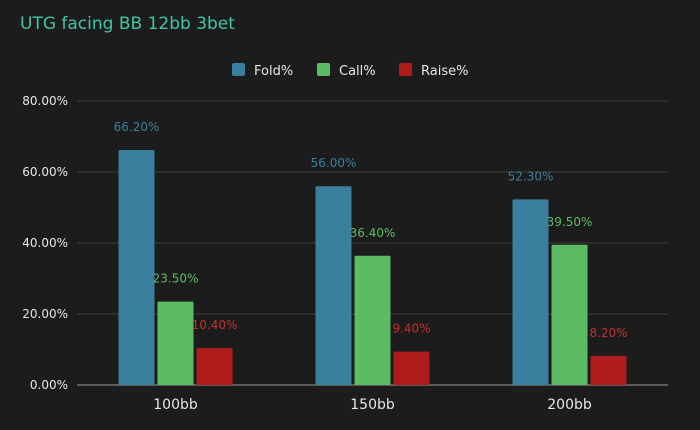 The image size is (700, 430). I want to click on x-tick-label: 100bb, so click(175, 405).